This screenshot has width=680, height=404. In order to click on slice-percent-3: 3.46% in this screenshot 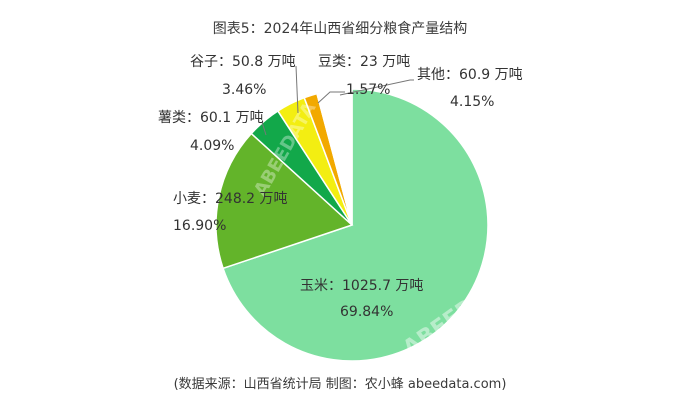, I will do `click(244, 90)`.